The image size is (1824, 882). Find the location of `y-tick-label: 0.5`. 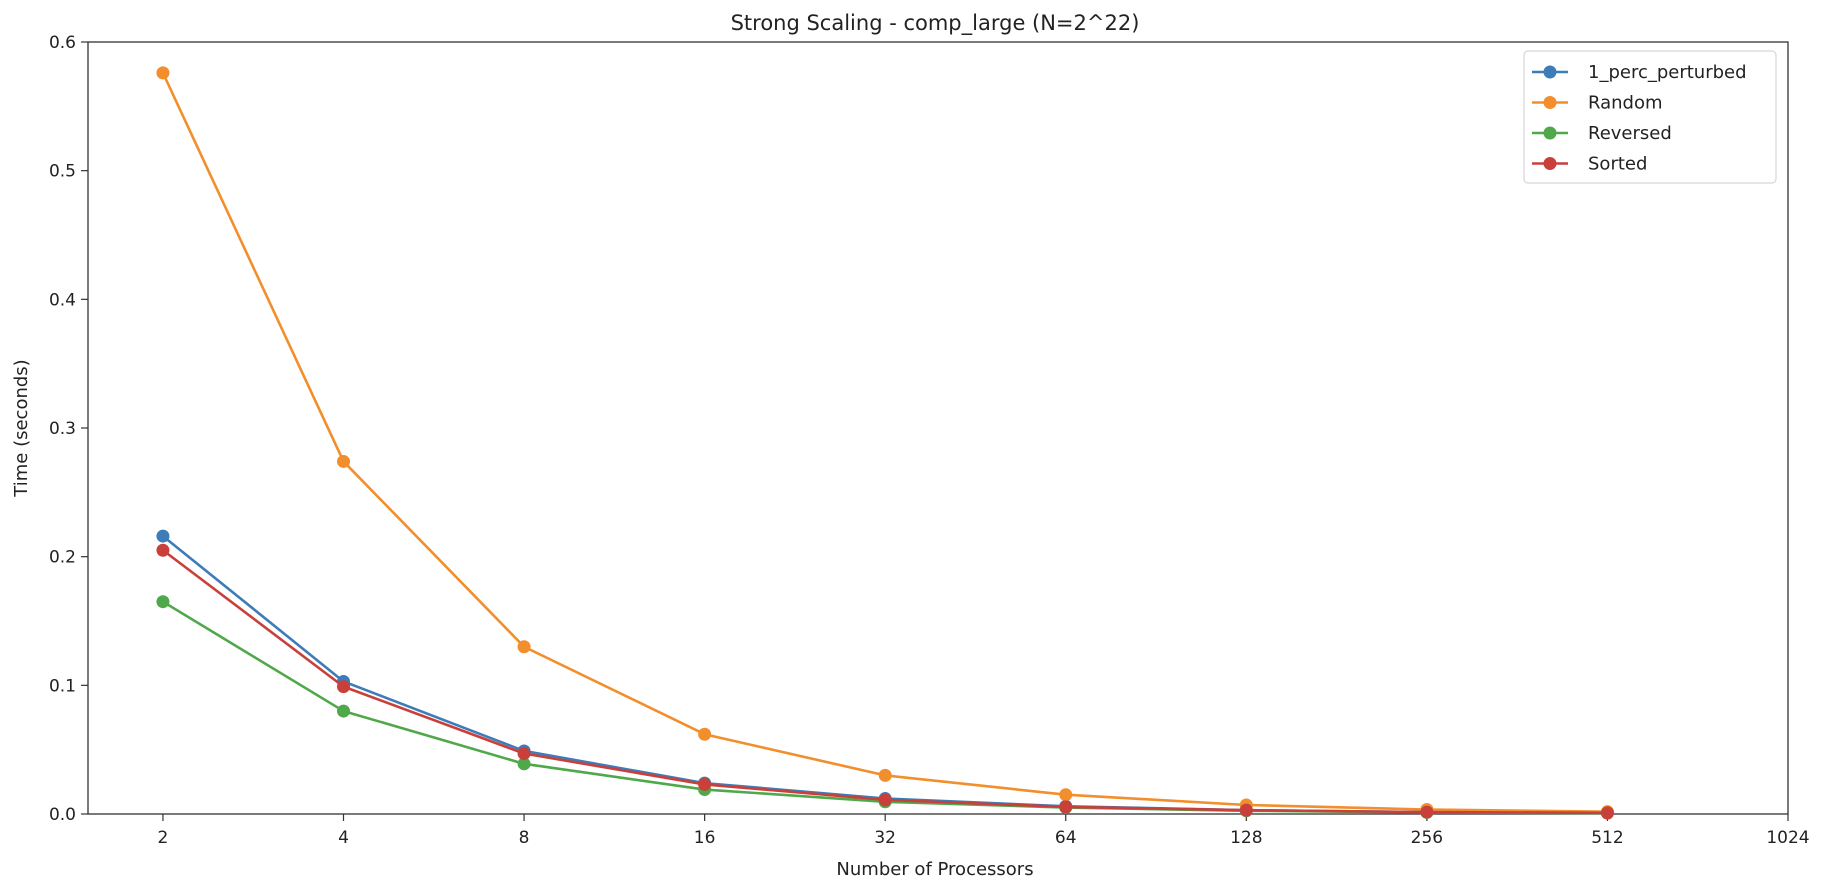

y-tick-label: 0.5 is located at coordinates (62, 172).